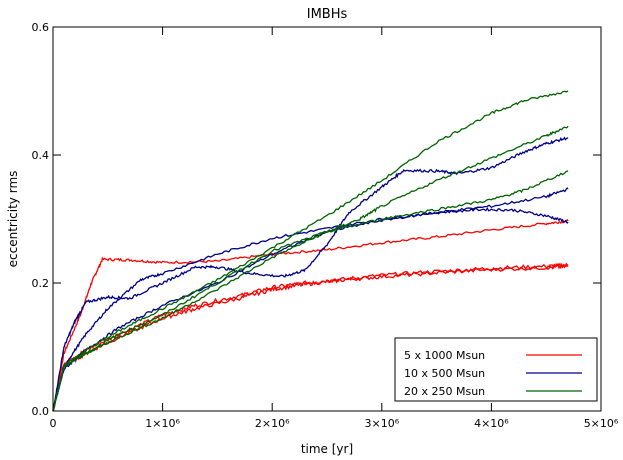  I want to click on y-tick-label: 0.6, so click(41, 27).